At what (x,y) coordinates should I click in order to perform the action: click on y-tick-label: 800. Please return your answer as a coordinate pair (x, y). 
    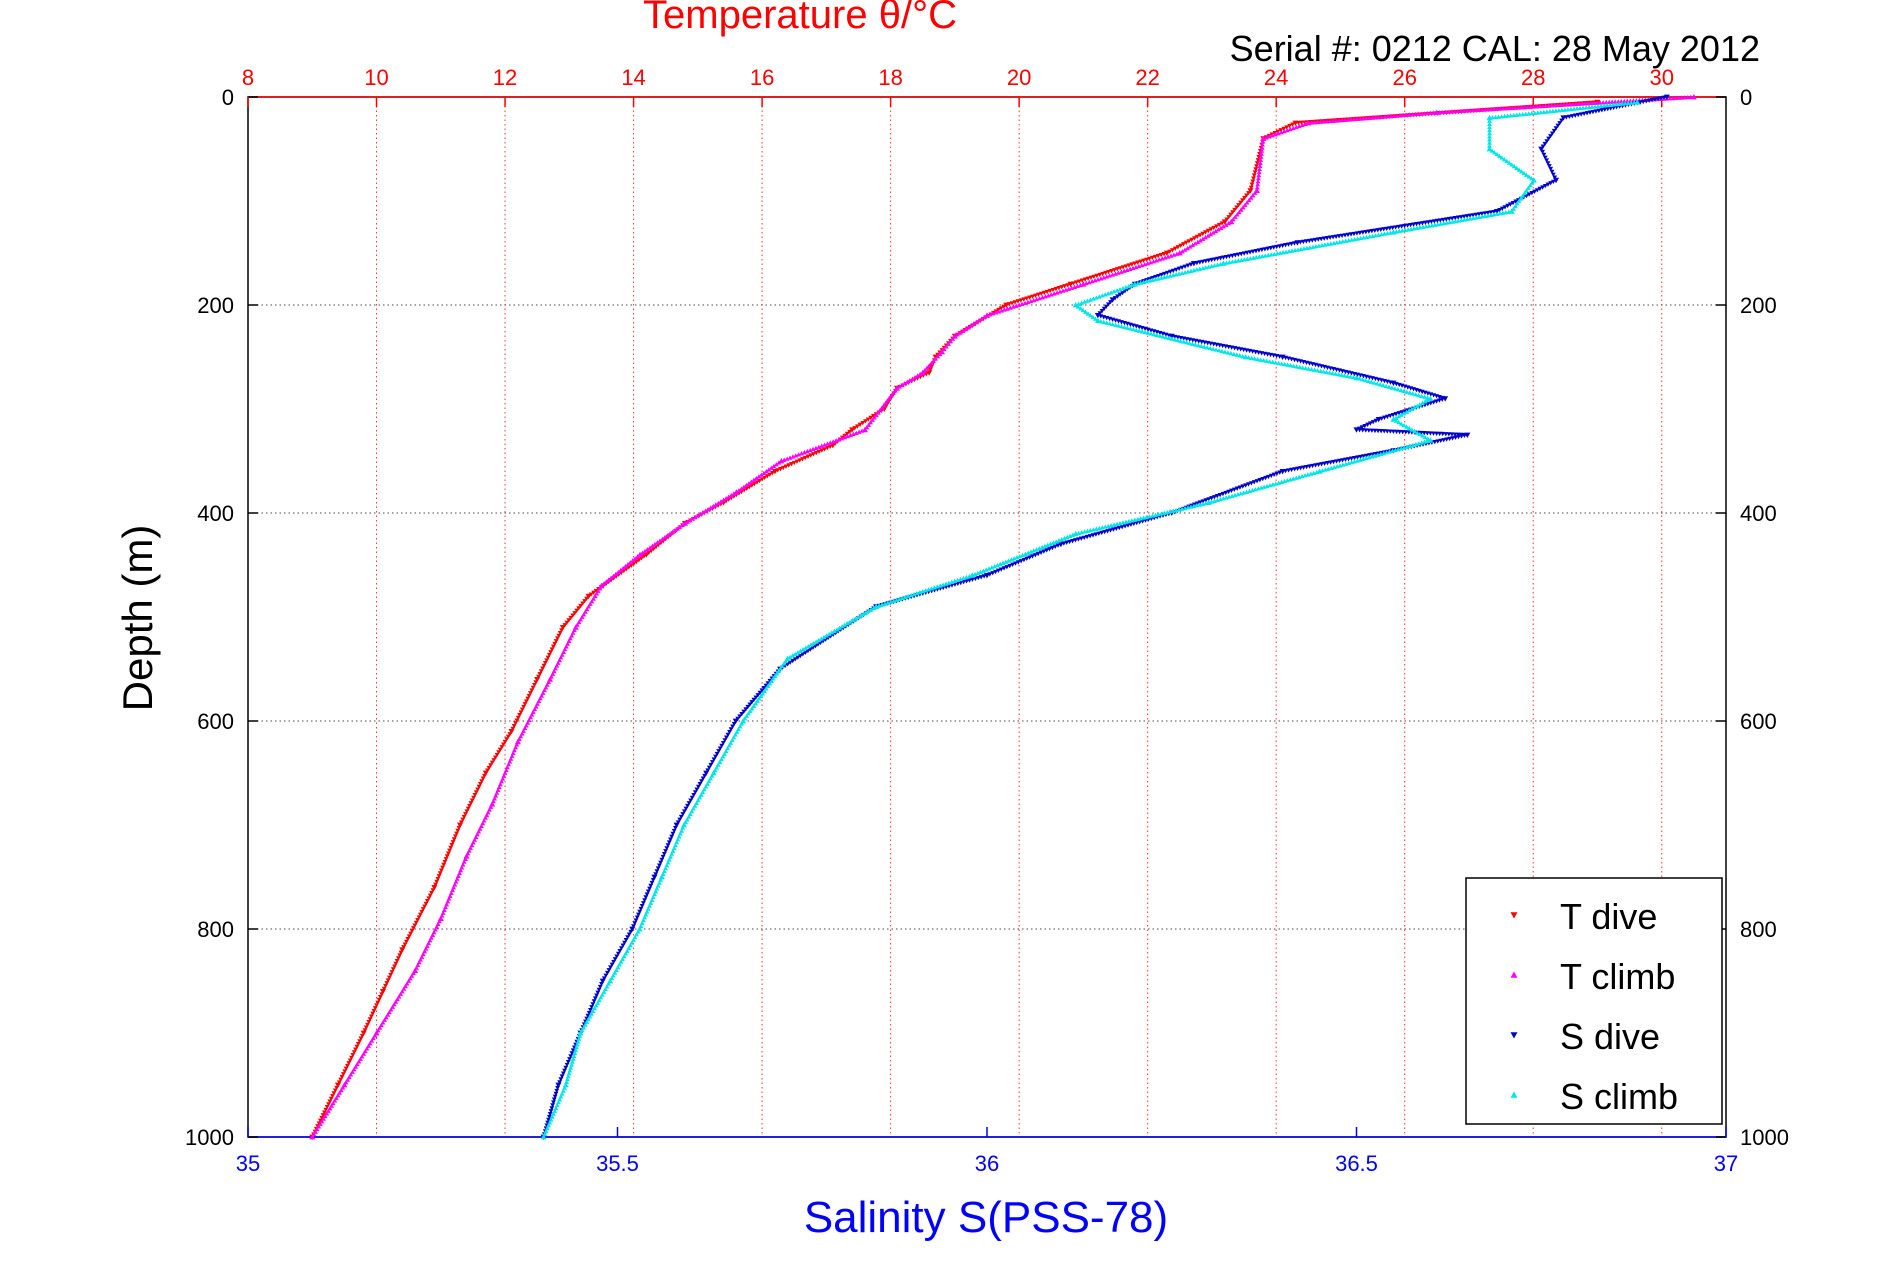
    Looking at the image, I should click on (215, 929).